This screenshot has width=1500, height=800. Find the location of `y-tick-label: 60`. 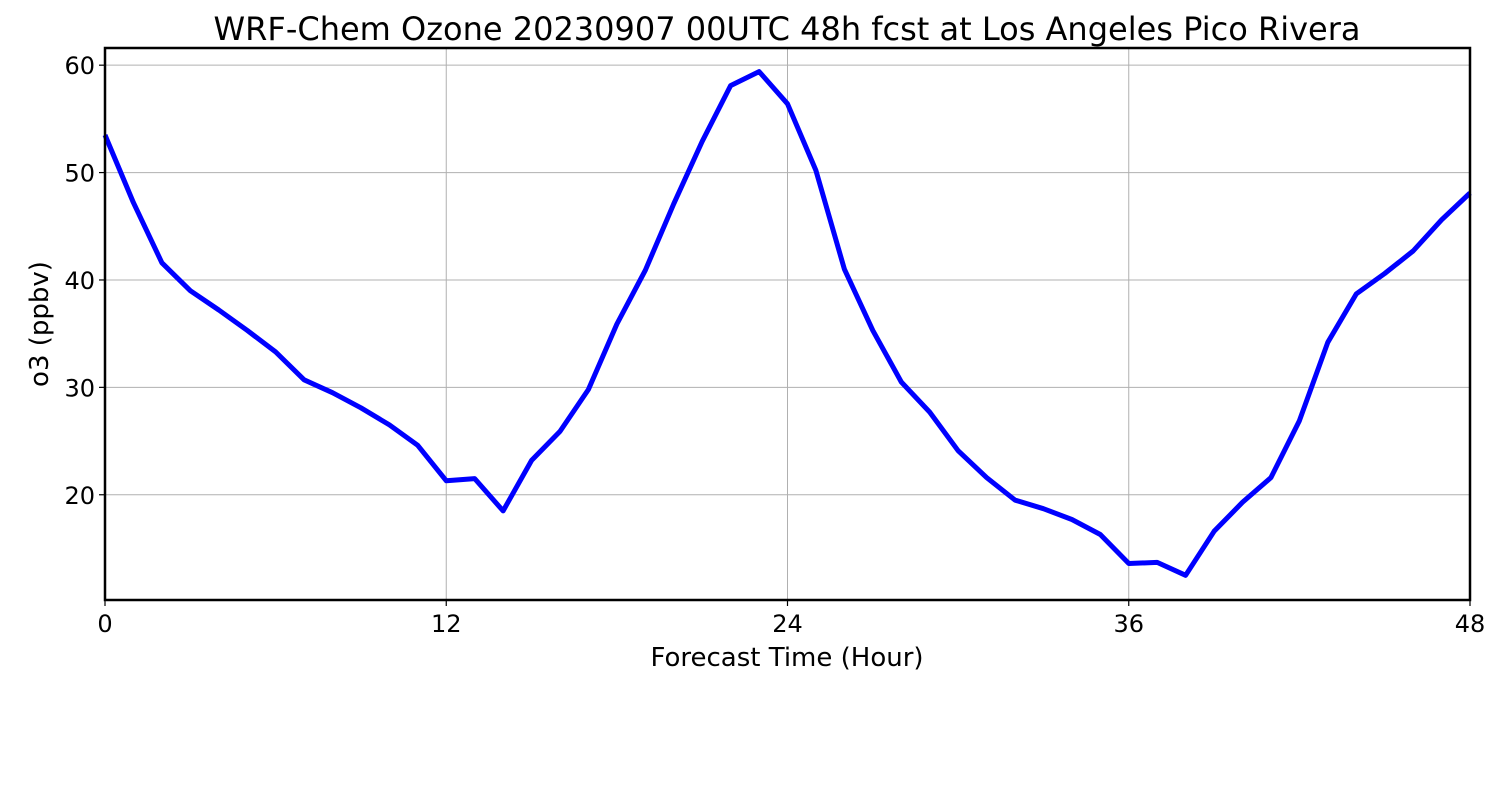

y-tick-label: 60 is located at coordinates (79, 66).